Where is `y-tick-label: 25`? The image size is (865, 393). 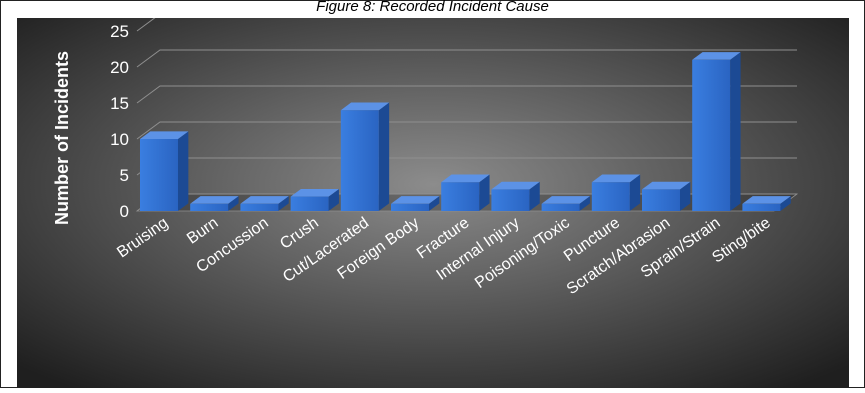 y-tick-label: 25 is located at coordinates (119, 31).